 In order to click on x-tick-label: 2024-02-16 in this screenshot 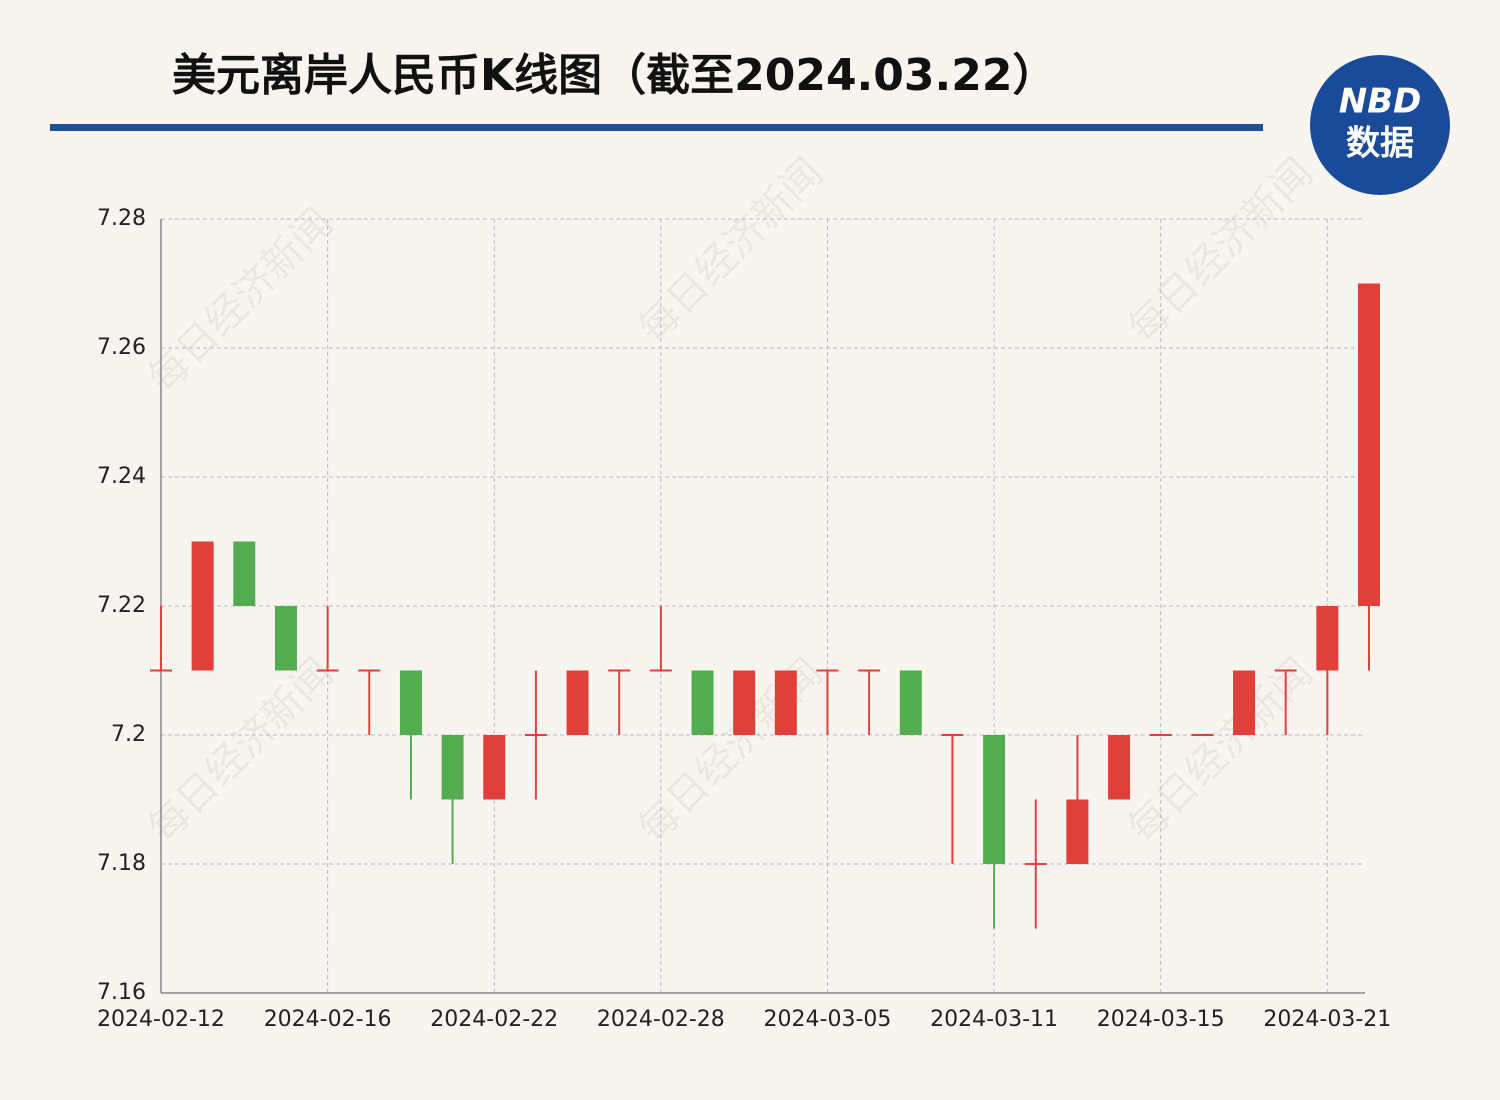, I will do `click(328, 1019)`.